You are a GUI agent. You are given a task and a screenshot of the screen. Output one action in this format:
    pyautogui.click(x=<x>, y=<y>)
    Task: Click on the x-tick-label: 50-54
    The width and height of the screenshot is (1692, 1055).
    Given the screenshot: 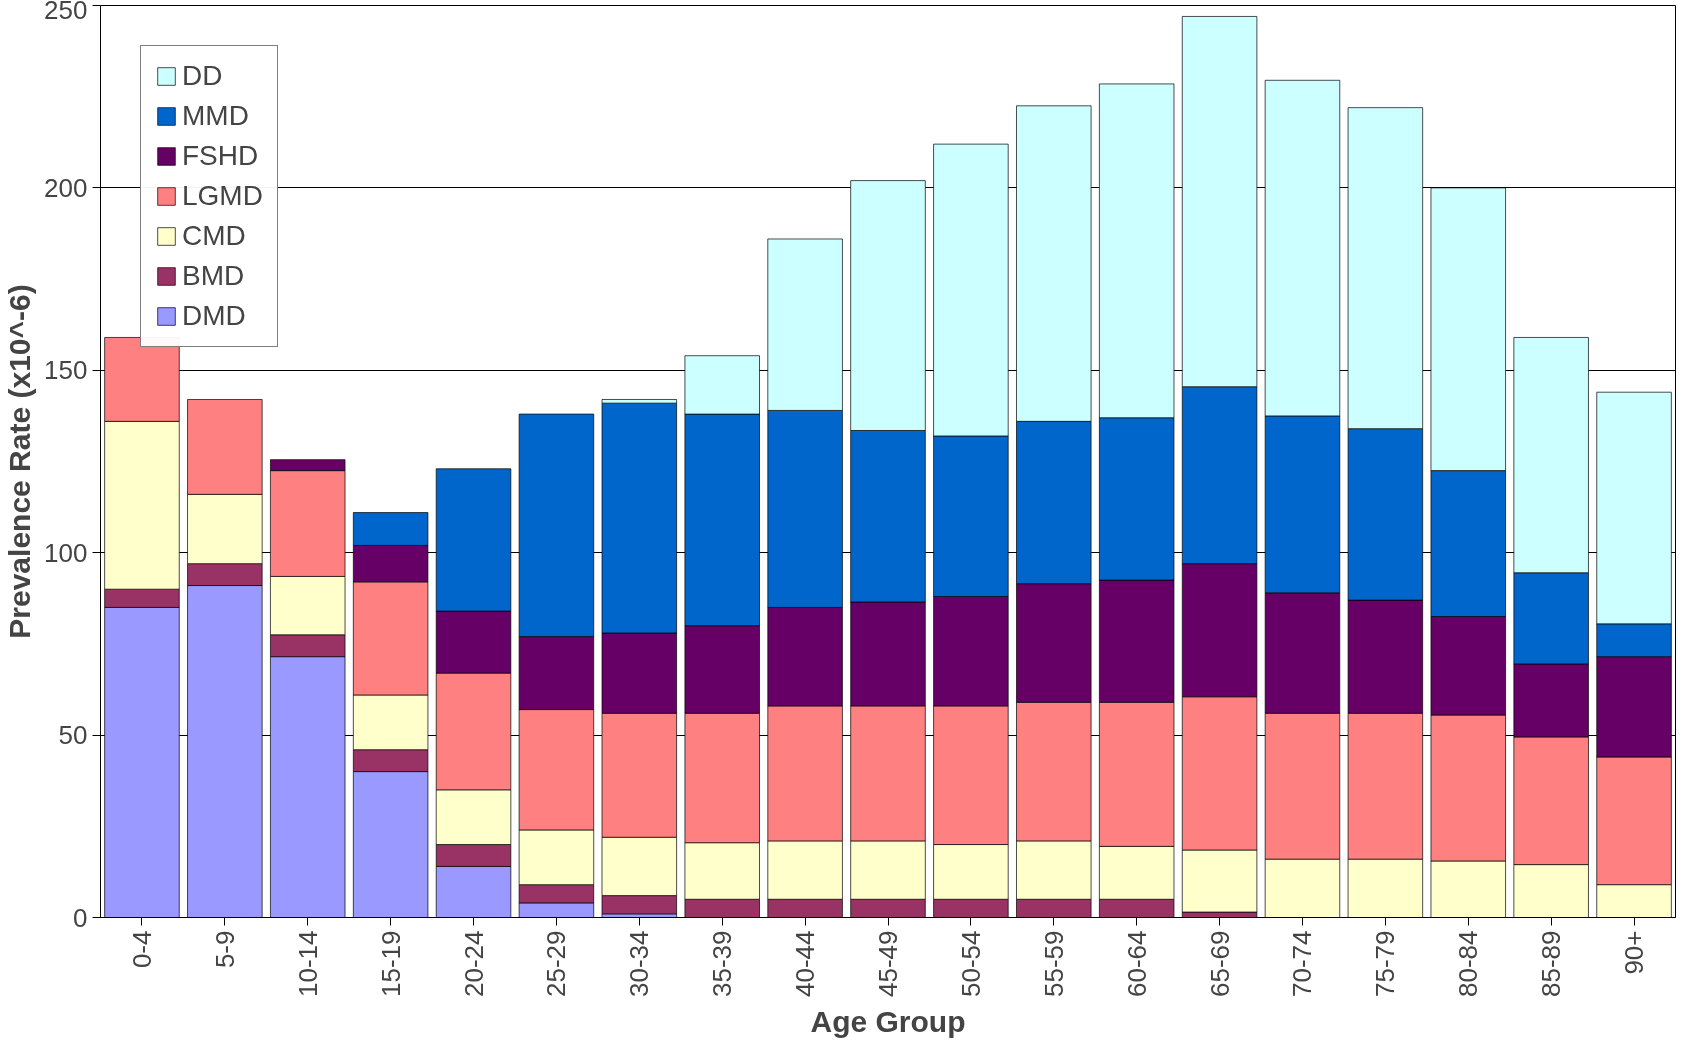 What is the action you would take?
    pyautogui.click(x=970, y=963)
    